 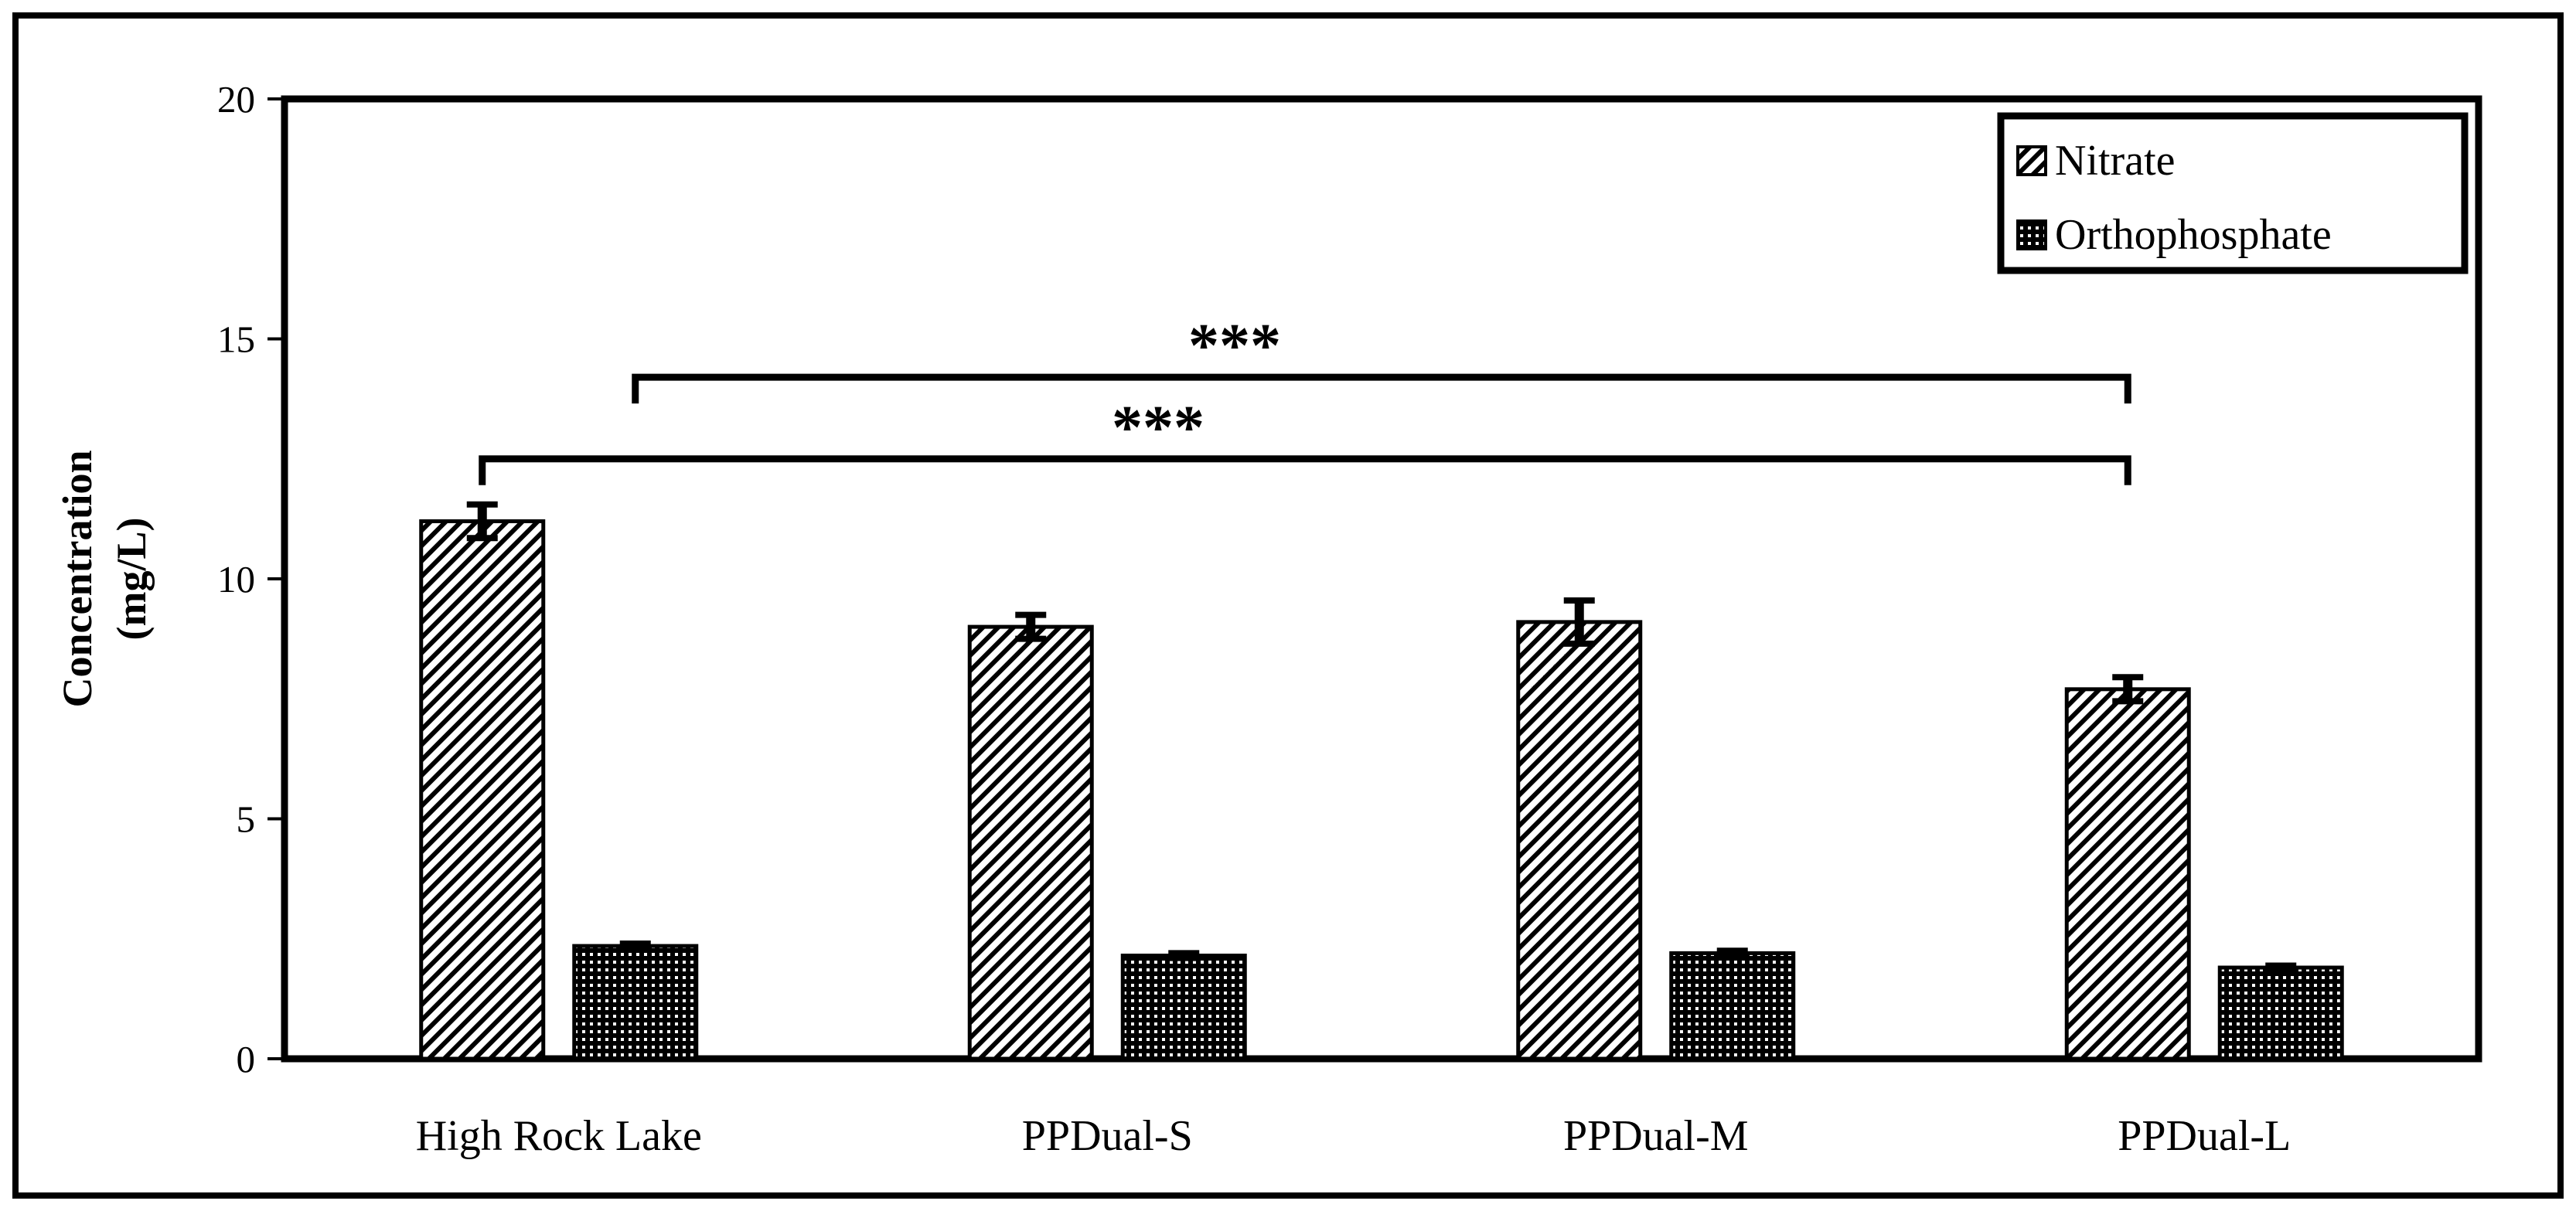 I want to click on y-tick-label: 20, so click(x=236, y=99).